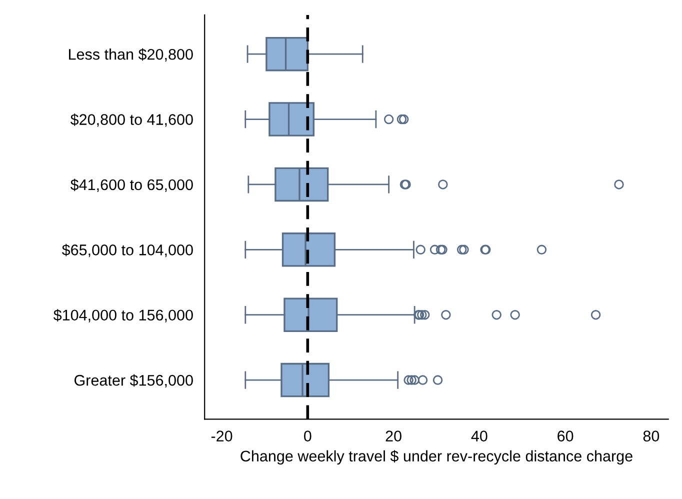  Describe the element at coordinates (436, 457) in the screenshot. I see `x-axis-title: Change weekly travel $ under rev-recycle distance charge` at that location.